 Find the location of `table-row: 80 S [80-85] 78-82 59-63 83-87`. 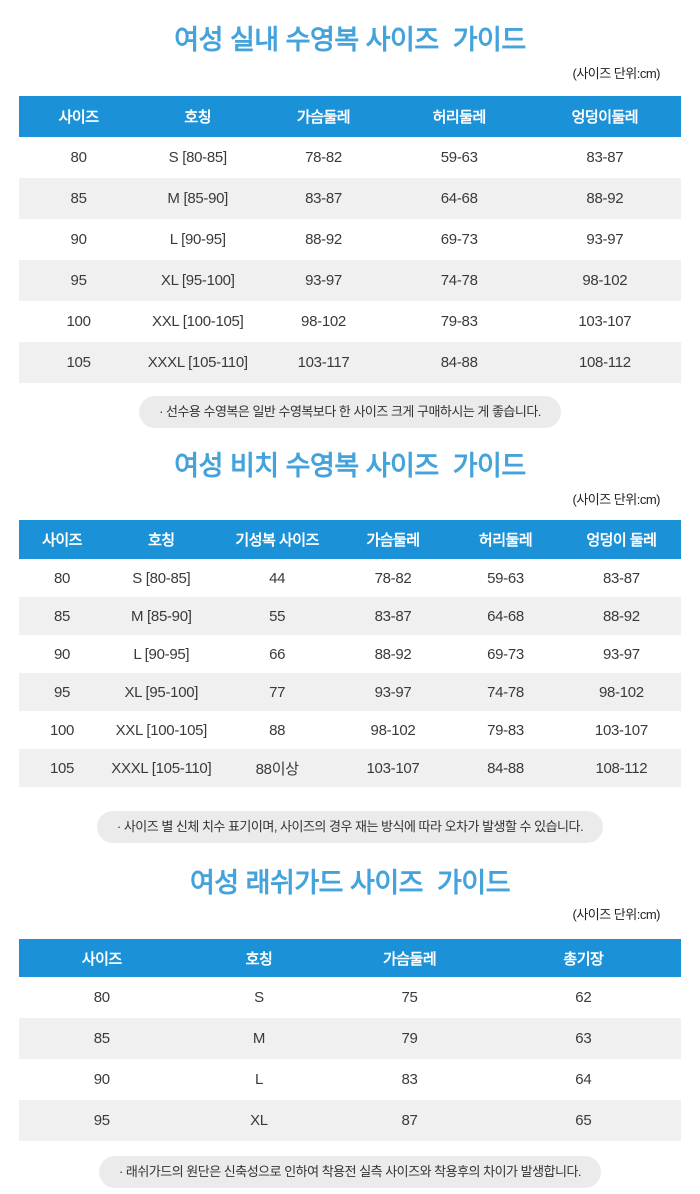

table-row: 80 S [80-85] 78-82 59-63 83-87 is located at coordinates (350, 157).